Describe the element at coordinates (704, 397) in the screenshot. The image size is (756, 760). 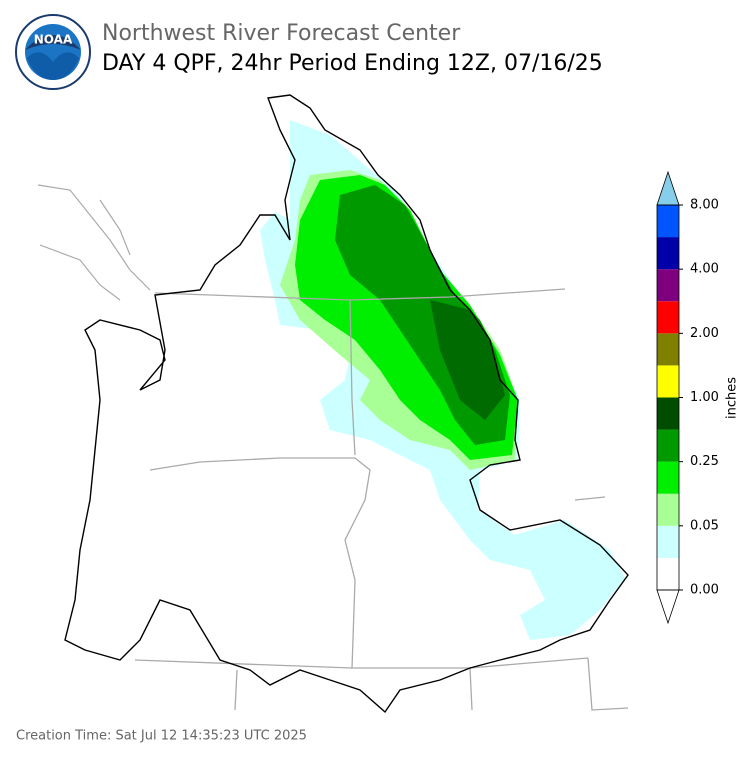
I see `colorbar-tick-label: 1.00` at that location.